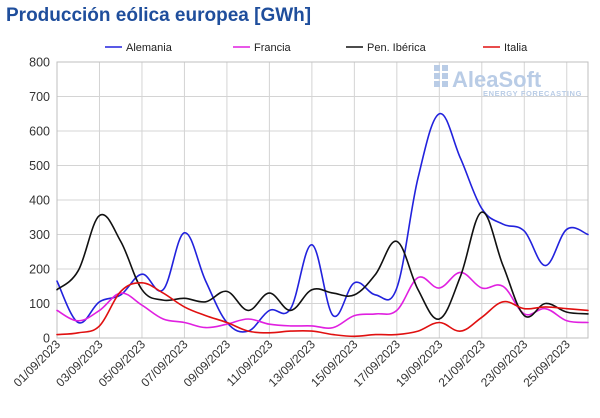 The image size is (600, 418). I want to click on y-tick-label: 800, so click(39, 63).